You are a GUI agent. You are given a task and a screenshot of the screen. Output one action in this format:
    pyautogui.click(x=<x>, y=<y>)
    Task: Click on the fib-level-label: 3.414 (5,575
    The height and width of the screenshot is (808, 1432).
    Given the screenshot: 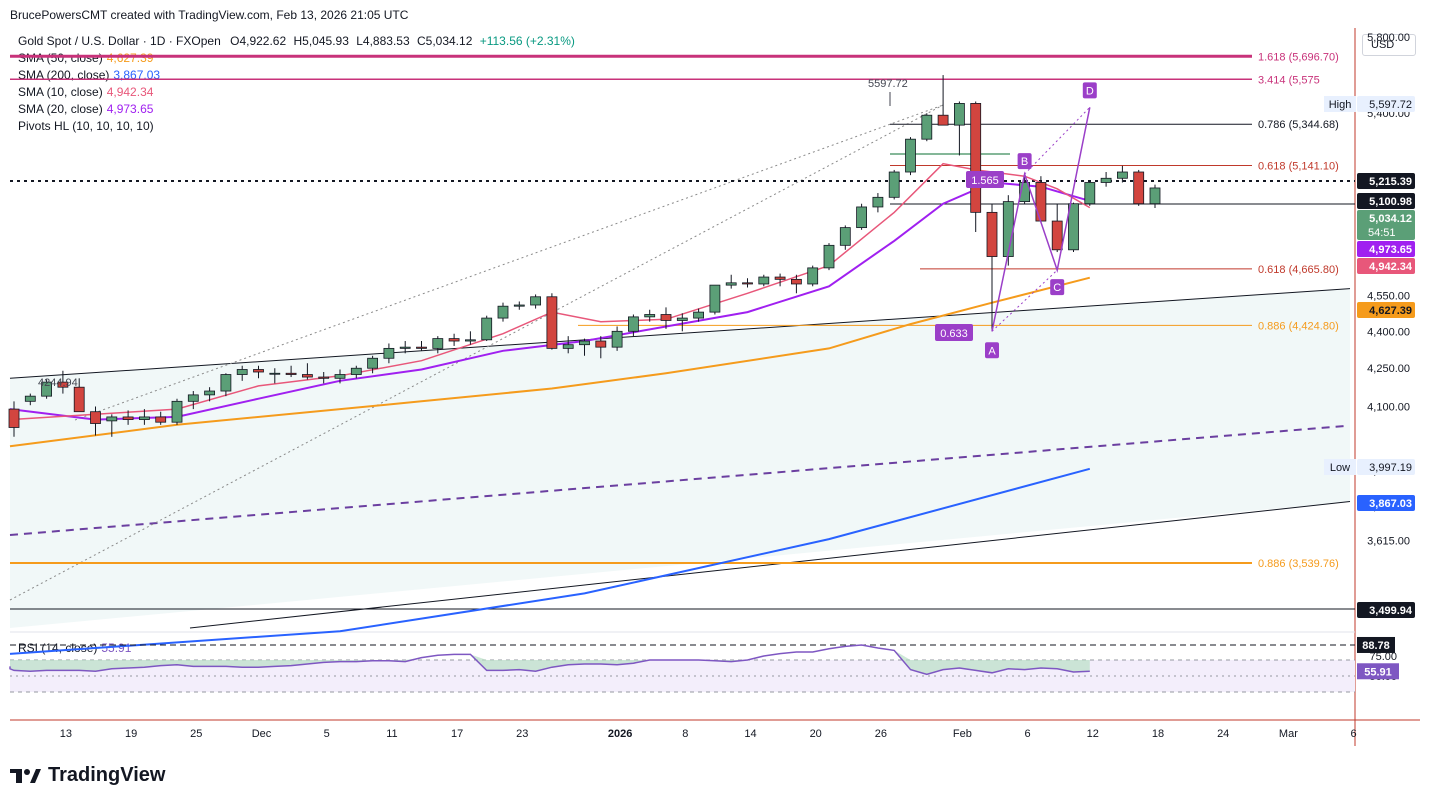 What is the action you would take?
    pyautogui.click(x=1289, y=80)
    